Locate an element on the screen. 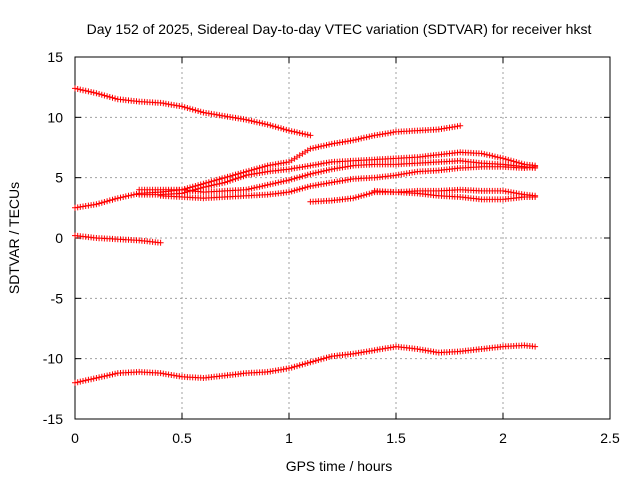  x-tick-label: 0.5 is located at coordinates (182, 438).